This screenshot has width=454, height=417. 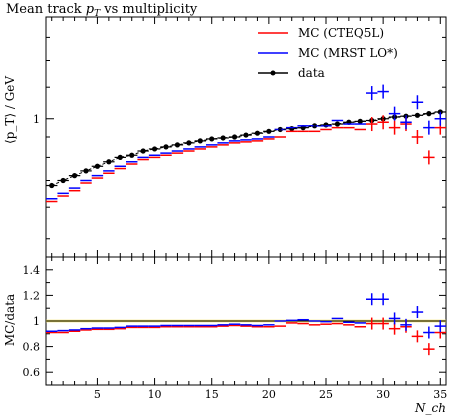 I want to click on y-axis-label: ⟨p_T⟩ / GeV, so click(x=10, y=110).